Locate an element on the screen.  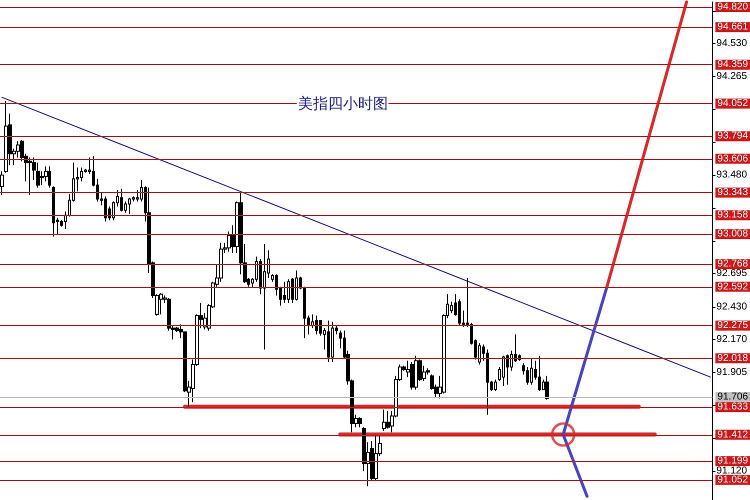
ref-line-label: 92.592 is located at coordinates (732, 286).